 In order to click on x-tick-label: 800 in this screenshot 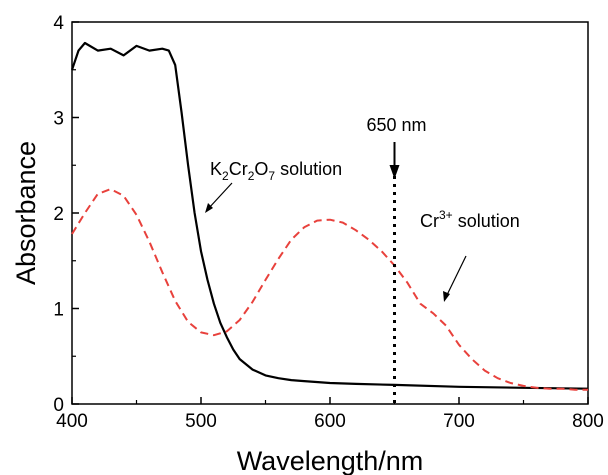, I will do `click(588, 421)`.